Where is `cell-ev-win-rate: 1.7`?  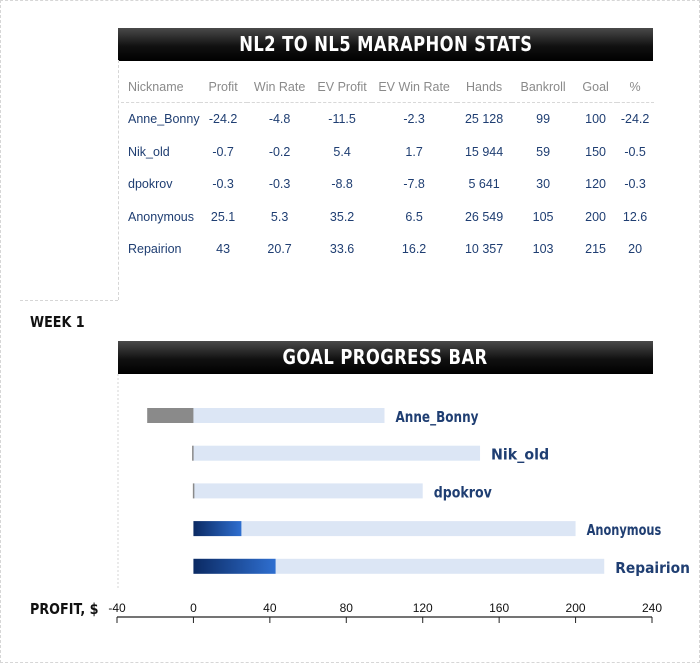 cell-ev-win-rate: 1.7 is located at coordinates (414, 151).